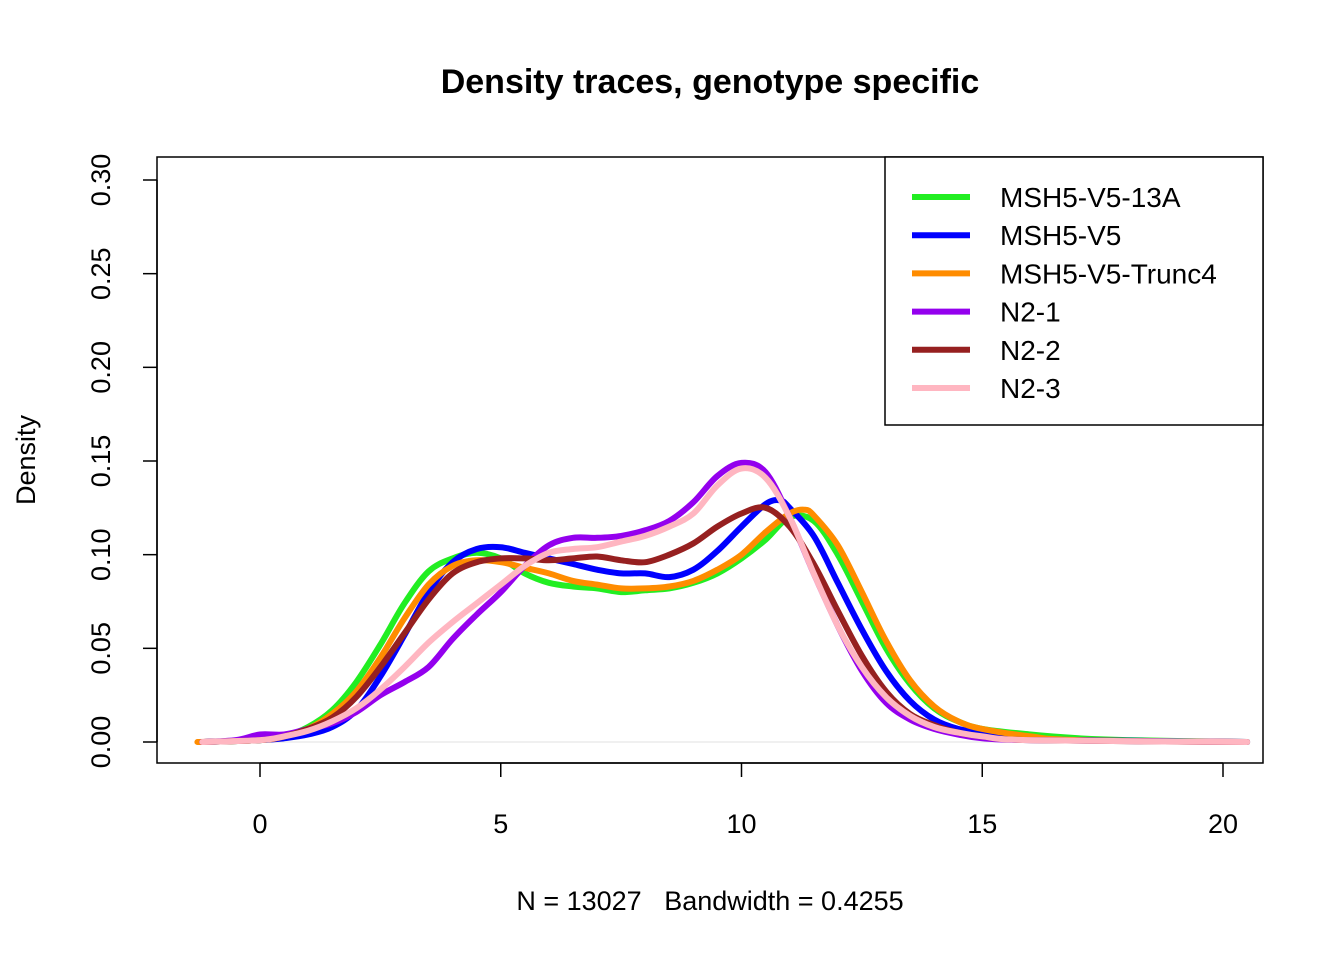 Image resolution: width=1344 pixels, height=960 pixels. I want to click on y-axis: 0.00 0.05 0.10 0.15 0.20 0.25 0.30, so click(122, 461).